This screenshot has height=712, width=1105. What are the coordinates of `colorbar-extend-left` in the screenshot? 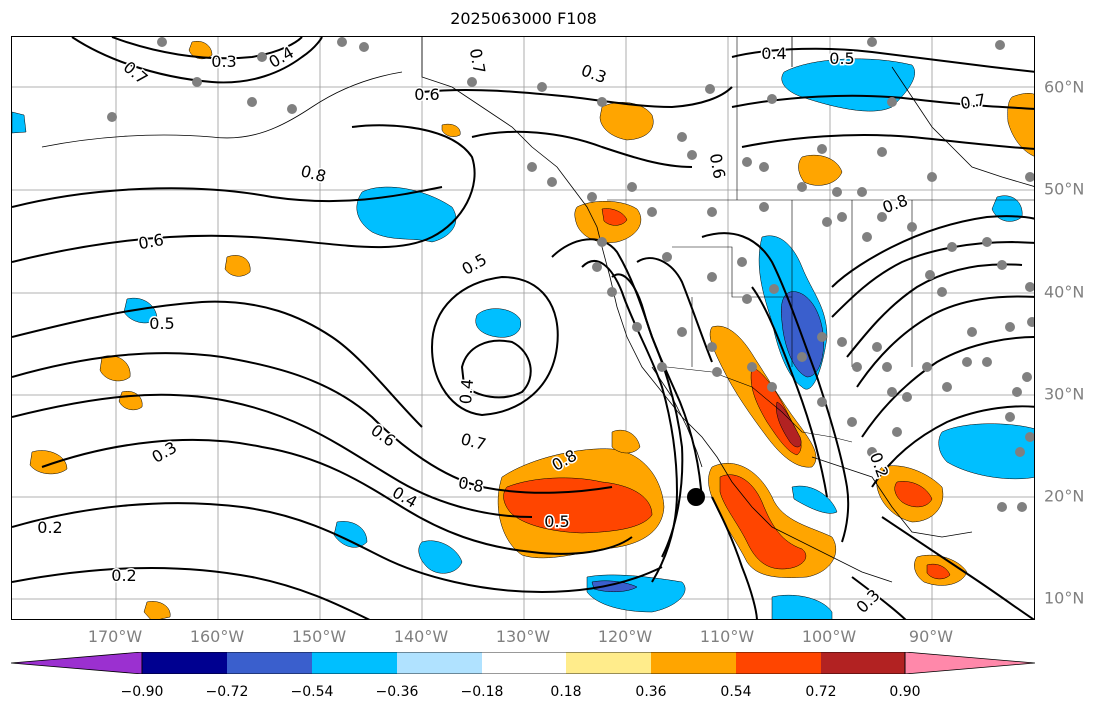 It's located at (77, 663).